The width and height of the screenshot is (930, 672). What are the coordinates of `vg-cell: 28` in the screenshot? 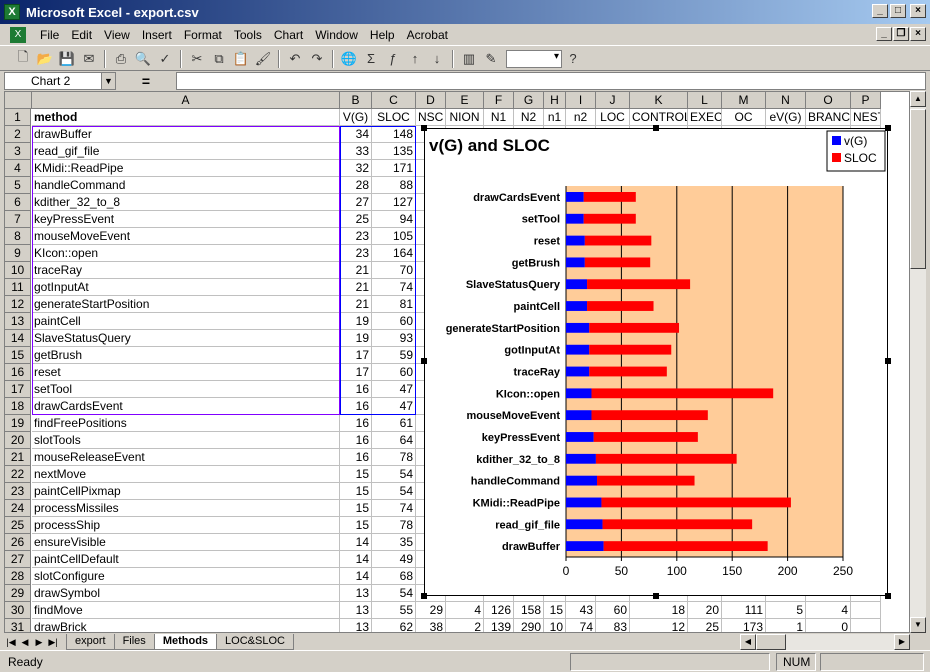 It's located at (356, 185).